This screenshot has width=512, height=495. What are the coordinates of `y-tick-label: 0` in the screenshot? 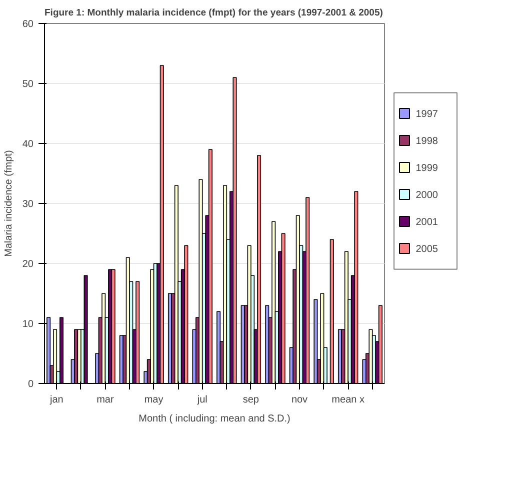 It's located at (31, 384).